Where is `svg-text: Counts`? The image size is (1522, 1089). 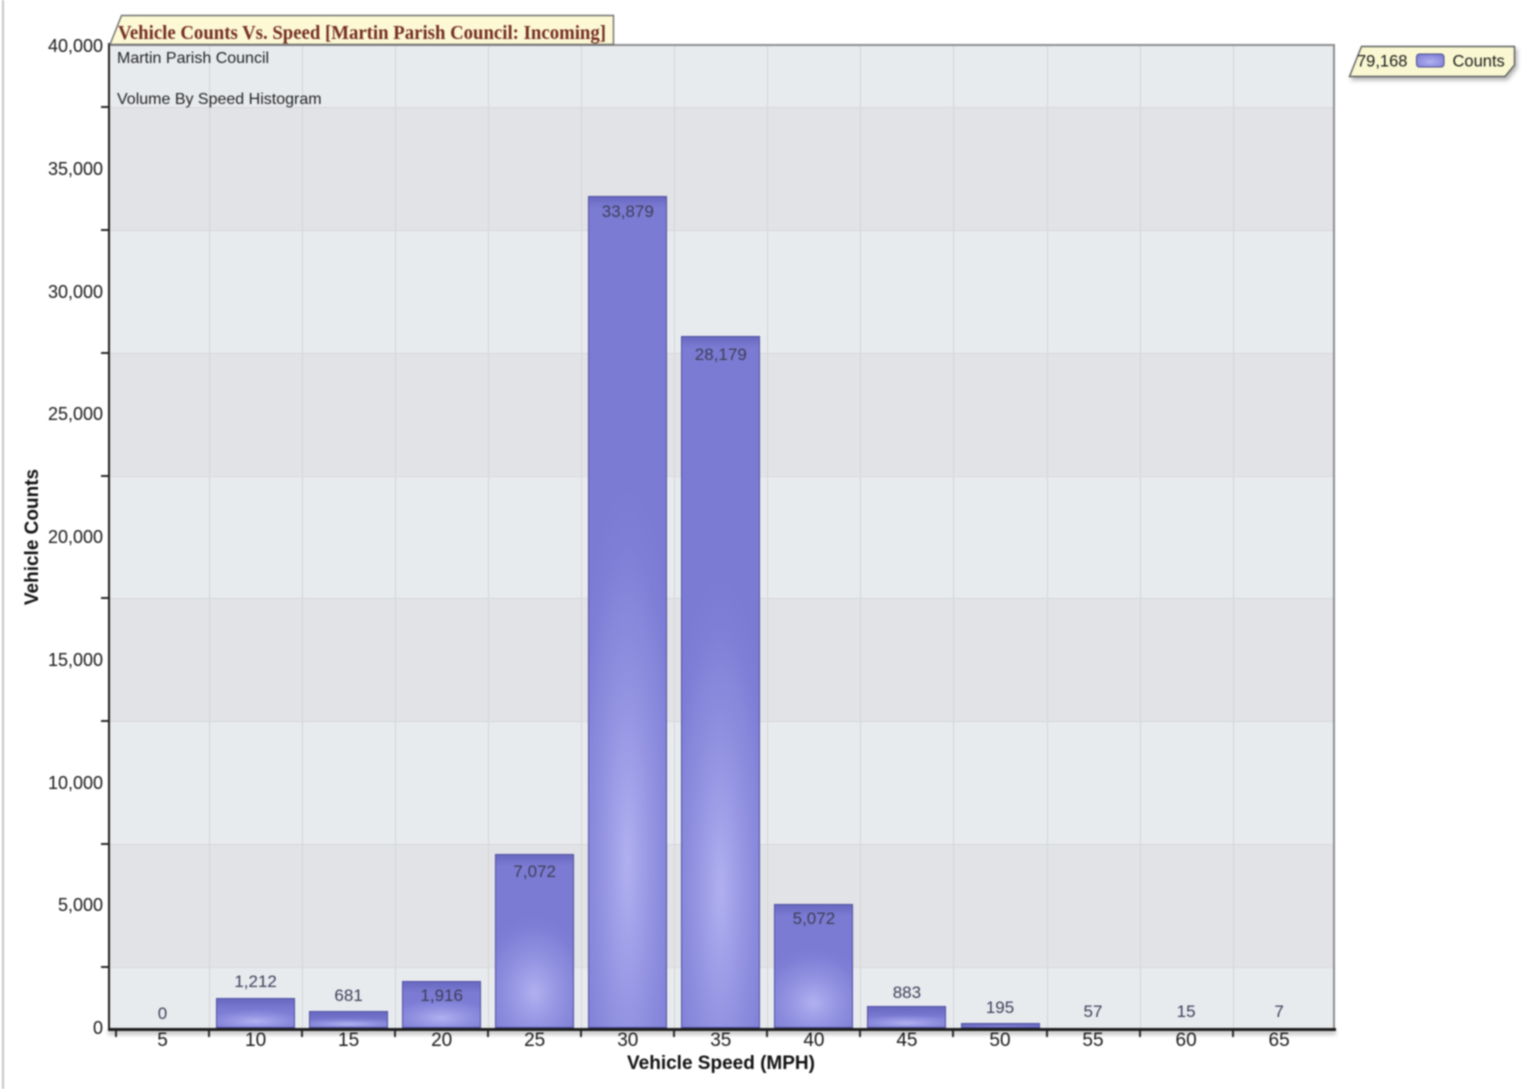
svg-text: Counts is located at coordinates (1479, 62).